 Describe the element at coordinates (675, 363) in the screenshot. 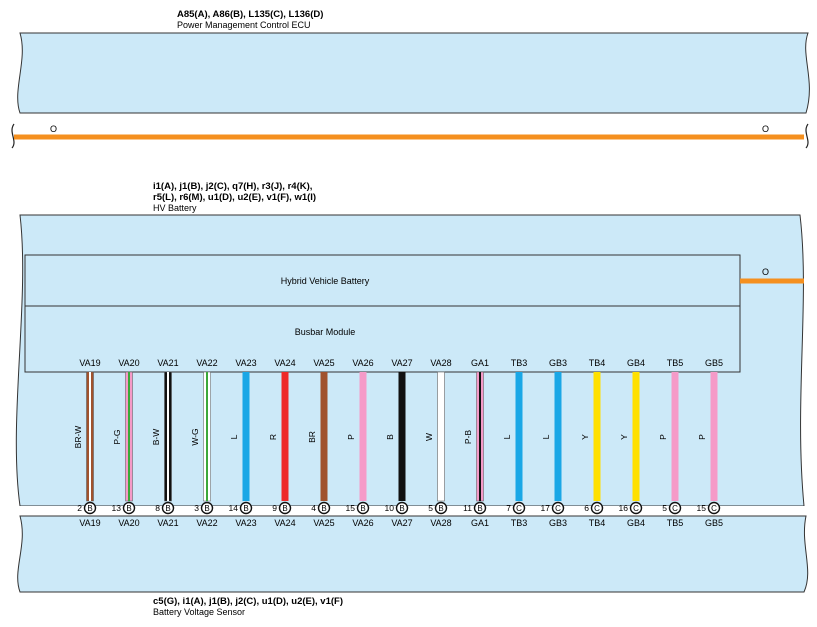

I see `wire-top-label: TB5` at that location.